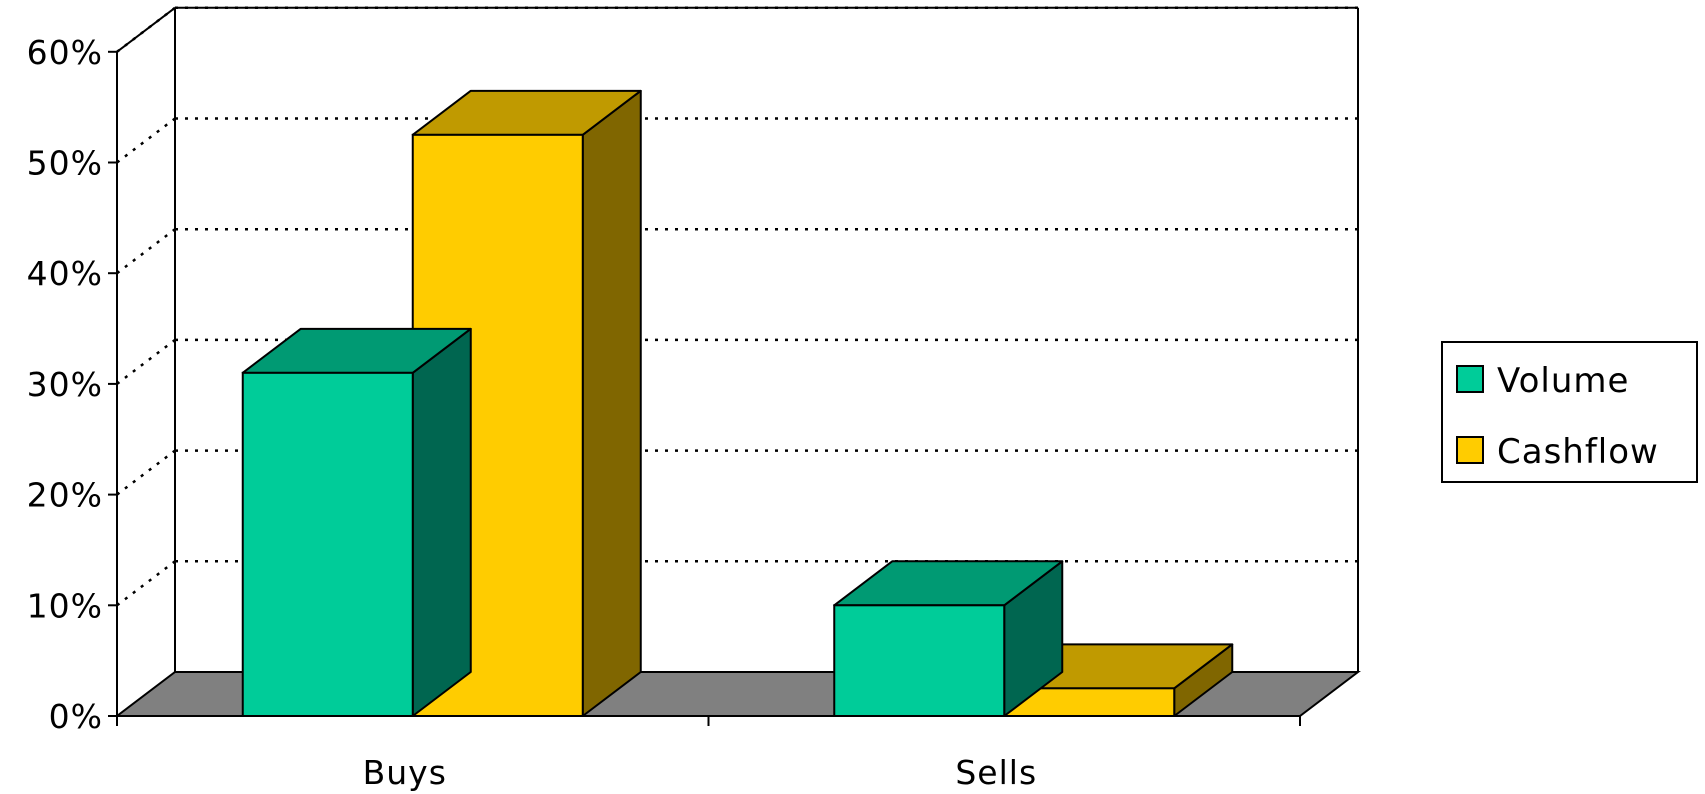 The height and width of the screenshot is (794, 1705). I want to click on y-tick-label: 60%, so click(65, 52).